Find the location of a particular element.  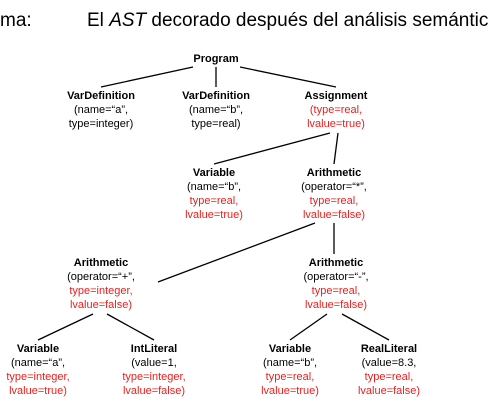

node-attribute: (operator=“+”, is located at coordinates (101, 277).